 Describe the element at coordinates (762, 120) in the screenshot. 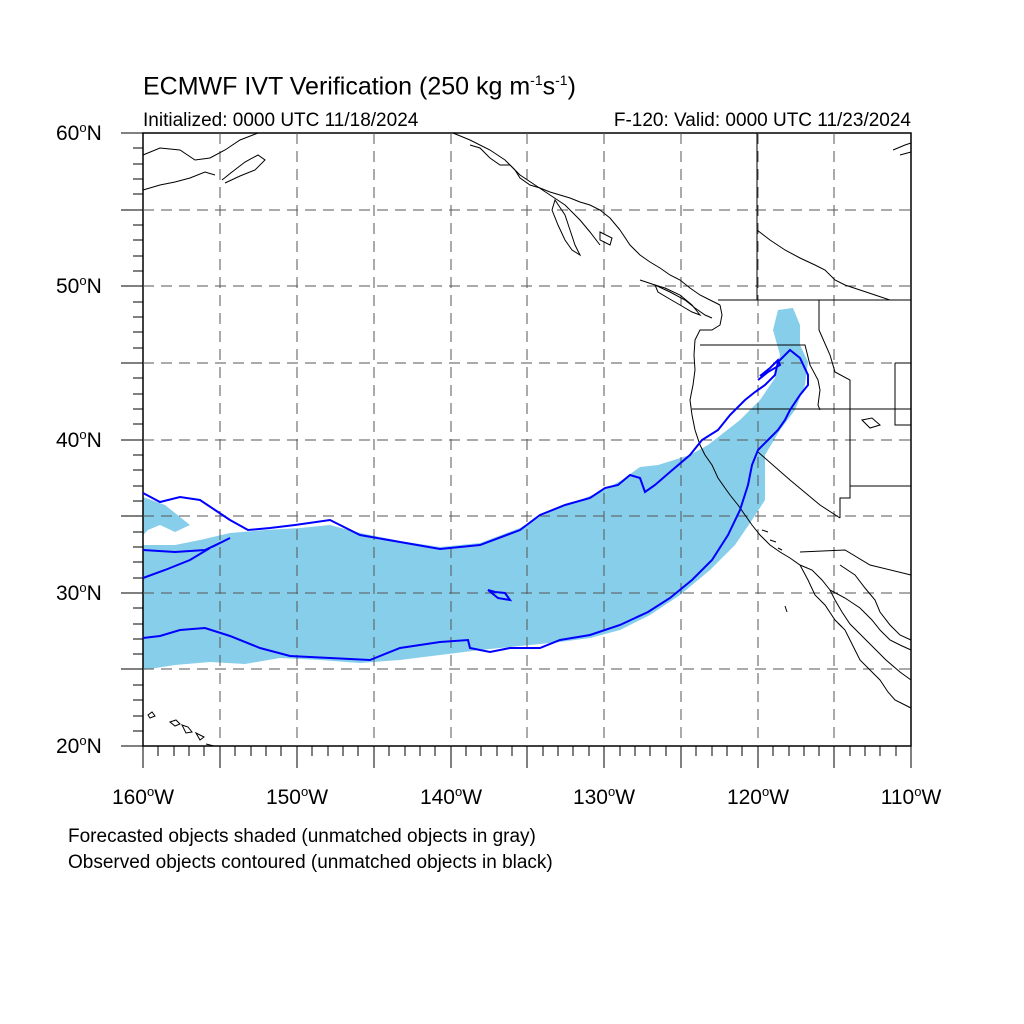

I see `valid-time-label: F-120: Valid: 0000 UTC 11/23/2024` at that location.